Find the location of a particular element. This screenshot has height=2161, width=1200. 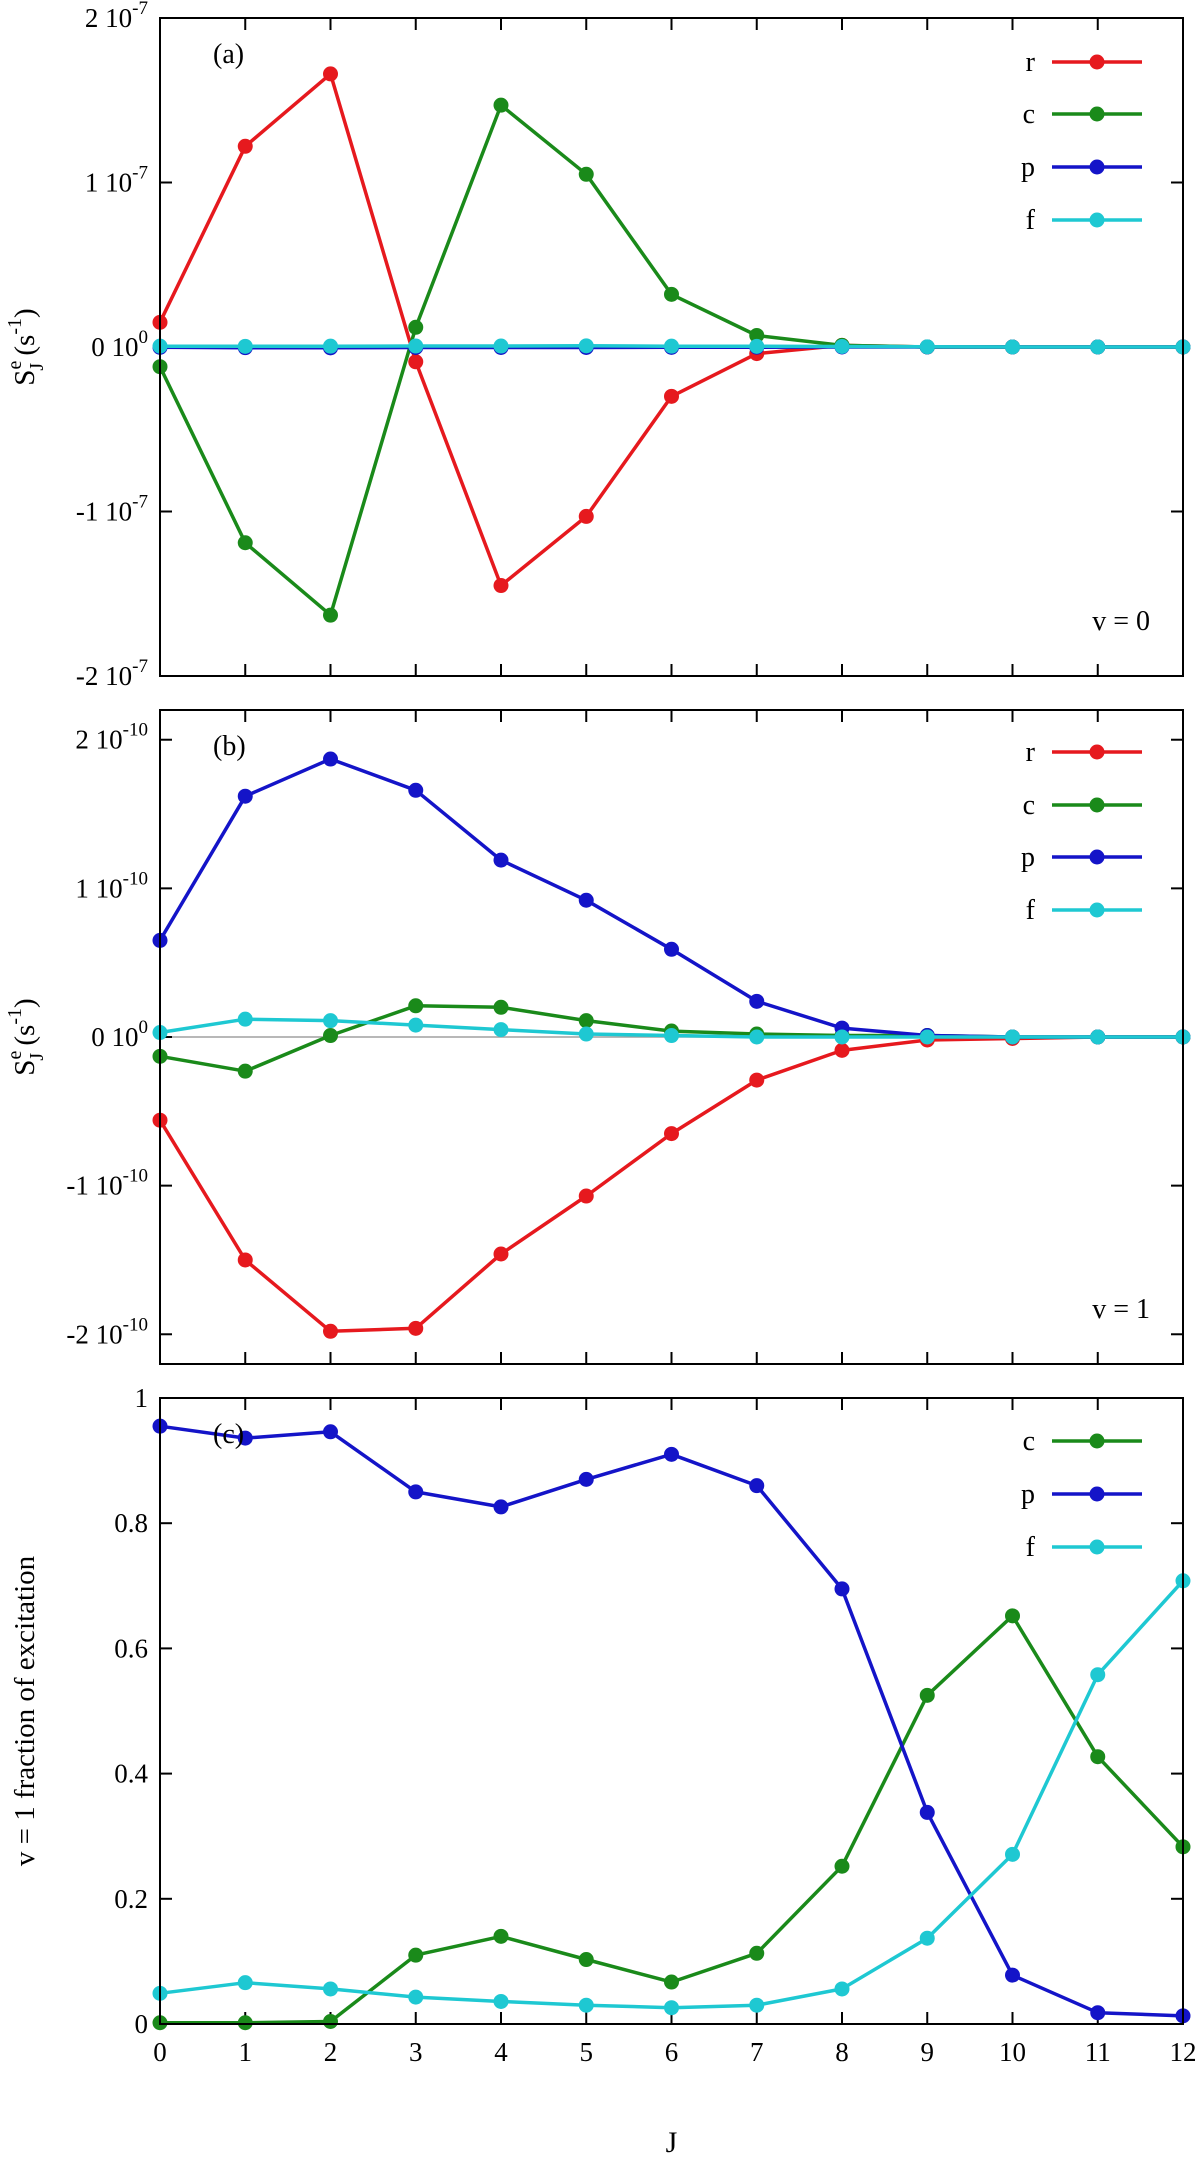

y-tick-label: 1 10-7 is located at coordinates (116, 180).